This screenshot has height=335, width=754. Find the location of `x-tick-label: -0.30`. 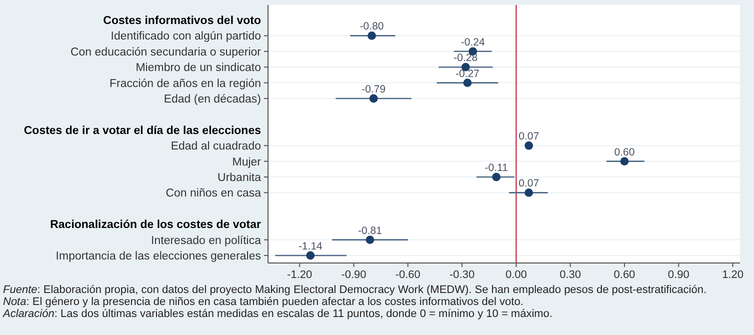

x-tick-label: -0.30 is located at coordinates (462, 275).